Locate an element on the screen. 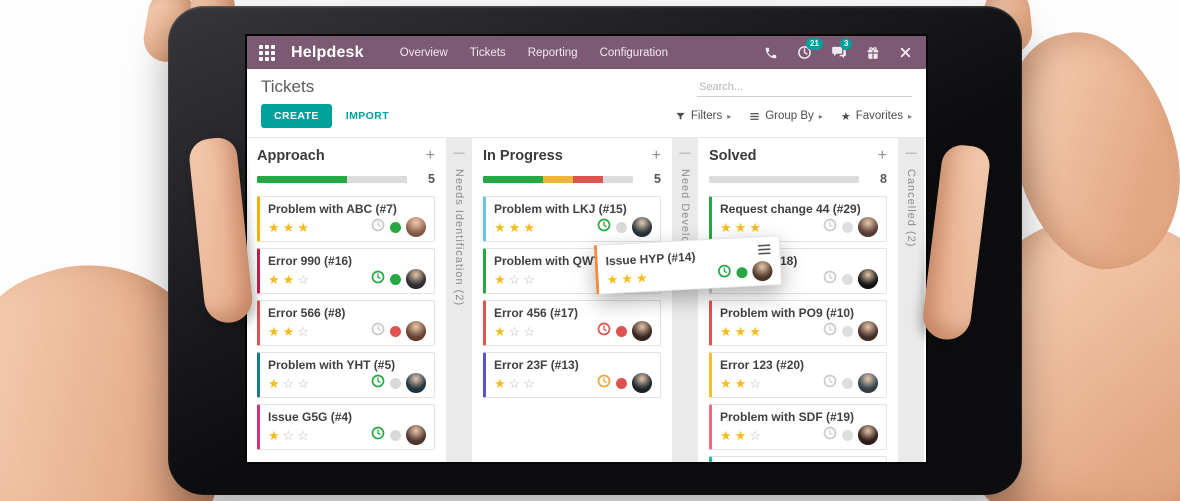 Image resolution: width=1180 pixels, height=501 pixels. messages-icon: 3 is located at coordinates (842, 49).